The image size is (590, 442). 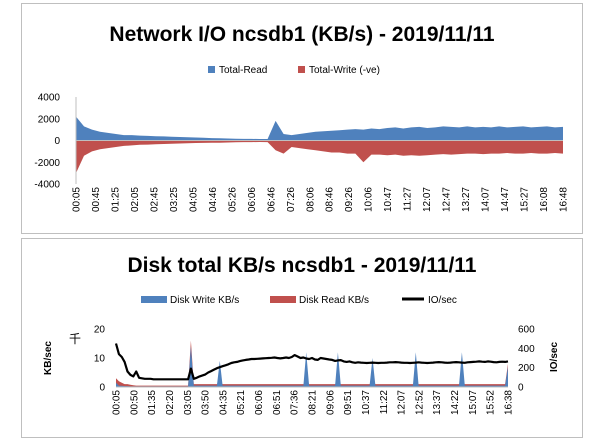 I want to click on x-tick-label: 05:21, so click(x=241, y=402).